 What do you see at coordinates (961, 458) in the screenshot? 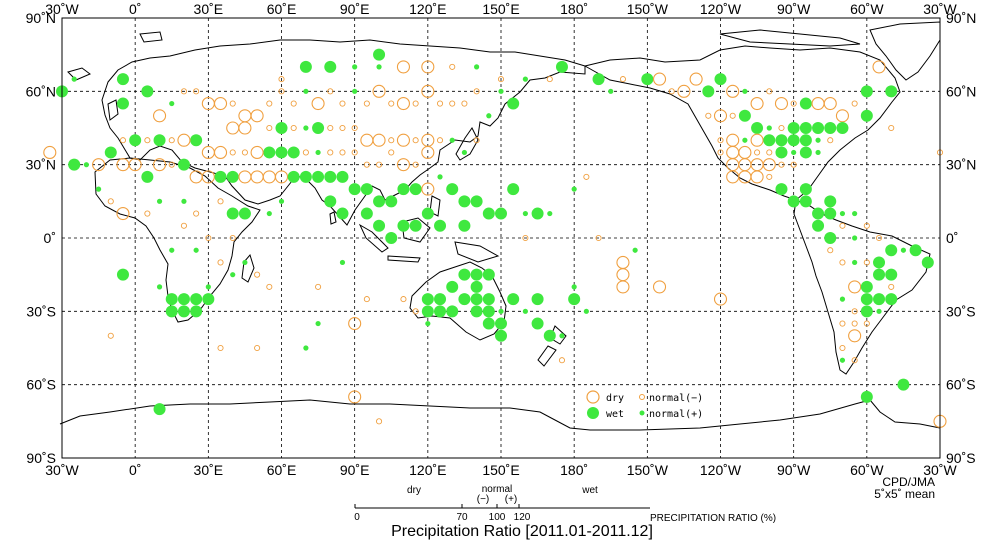
I see `latitude-label: 90˚S` at bounding box center [961, 458].